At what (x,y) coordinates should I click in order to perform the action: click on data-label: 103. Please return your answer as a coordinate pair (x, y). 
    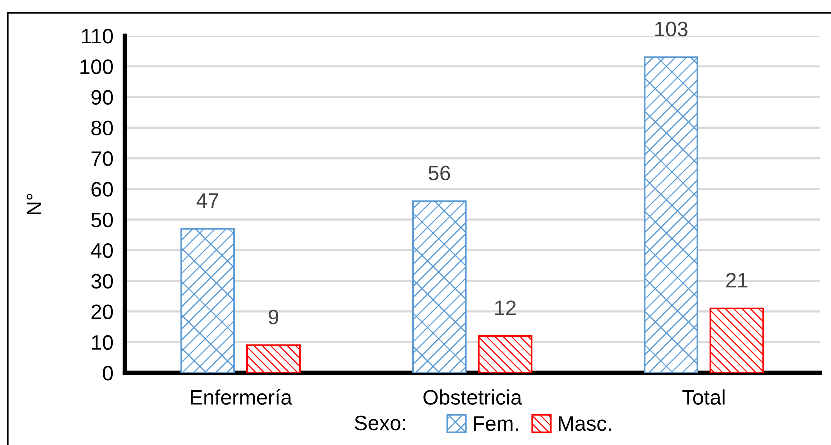
    Looking at the image, I should click on (671, 29).